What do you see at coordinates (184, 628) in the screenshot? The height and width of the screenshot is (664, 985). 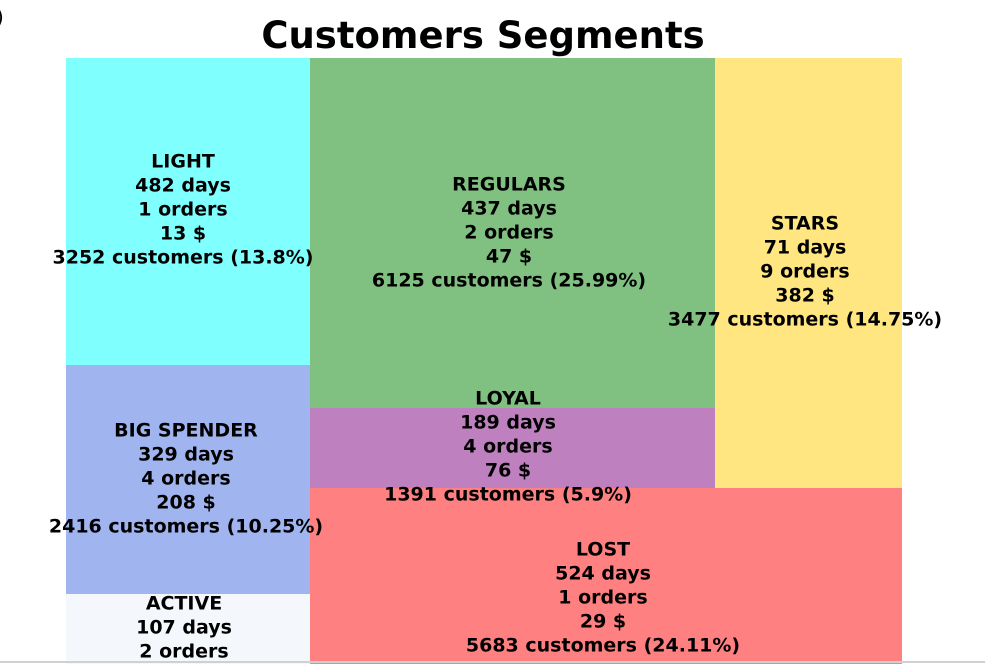 I see `segment-label-active-days: 107 days` at bounding box center [184, 628].